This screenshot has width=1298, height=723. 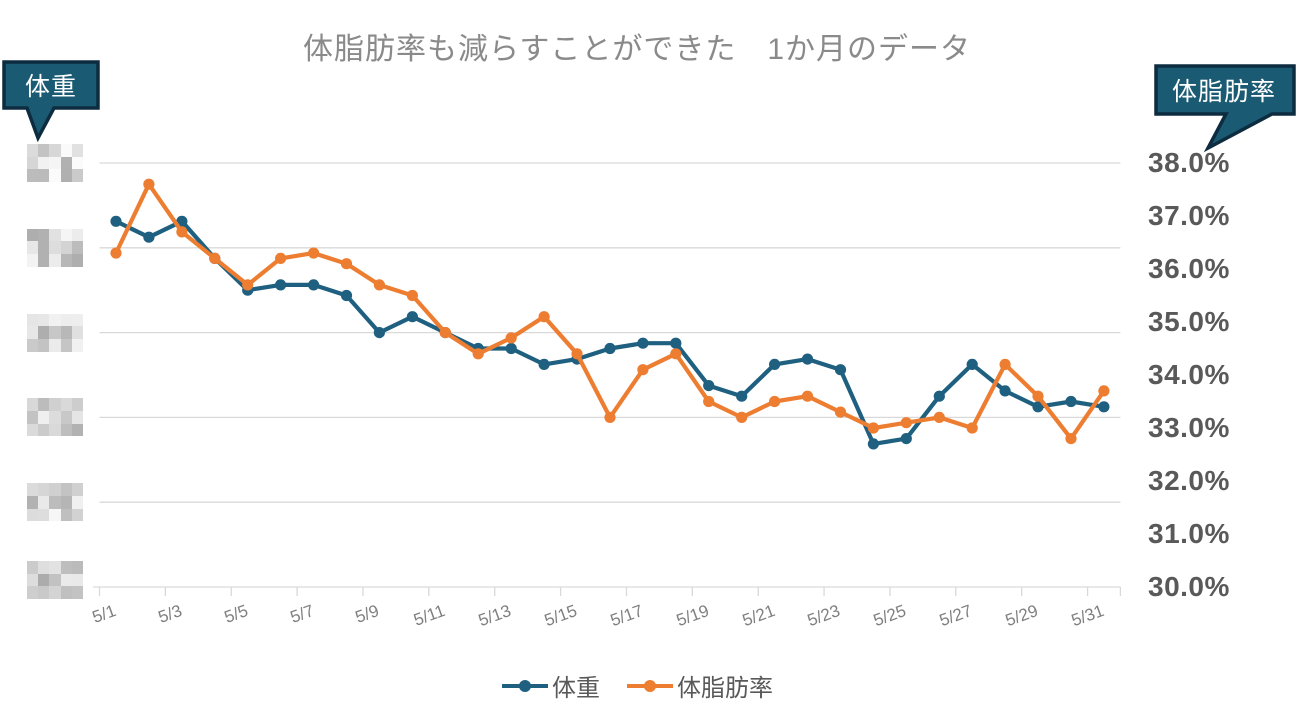 What do you see at coordinates (1189, 321) in the screenshot?
I see `right-axis-tick-label: 35.0%` at bounding box center [1189, 321].